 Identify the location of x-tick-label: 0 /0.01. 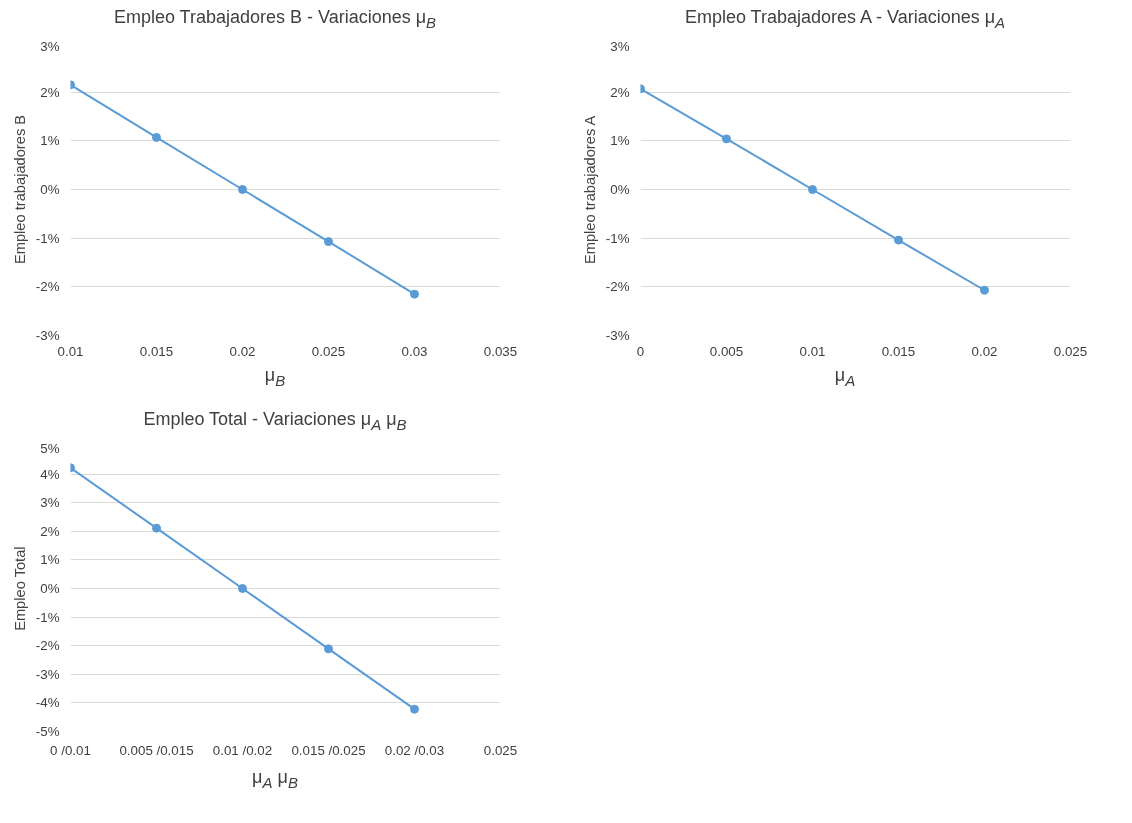
(70, 750).